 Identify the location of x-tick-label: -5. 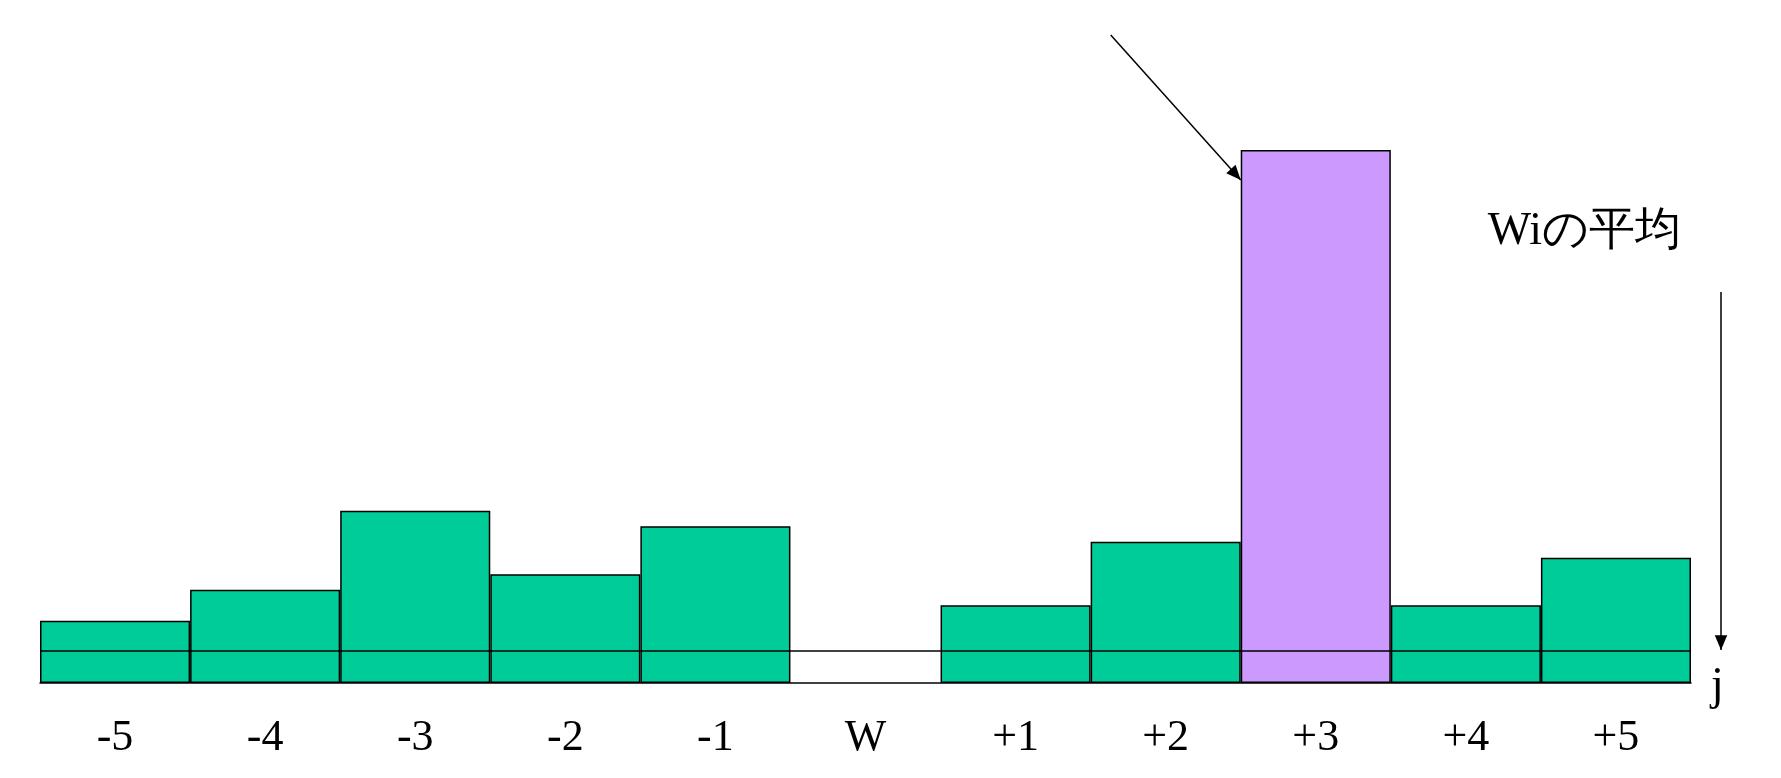
(115, 735).